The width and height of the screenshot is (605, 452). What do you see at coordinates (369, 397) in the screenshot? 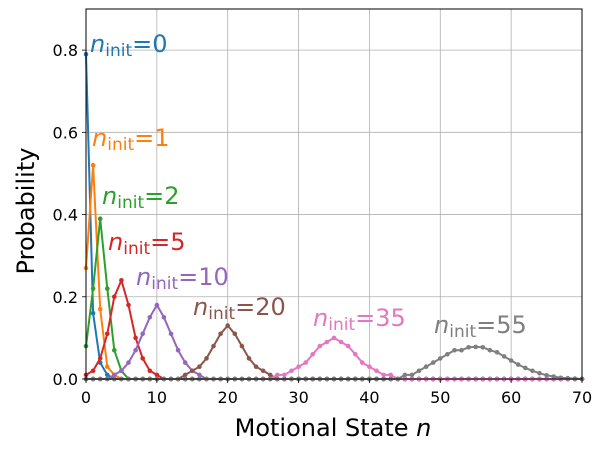
I see `x-tick-label: 40` at bounding box center [369, 397].